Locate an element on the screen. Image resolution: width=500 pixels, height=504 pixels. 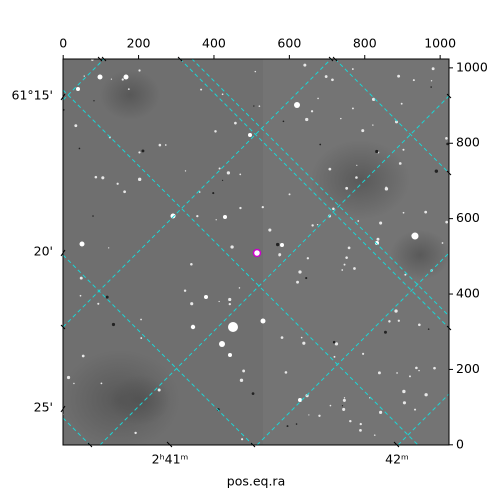
dec-tick-label: 20' is located at coordinates (43, 251).